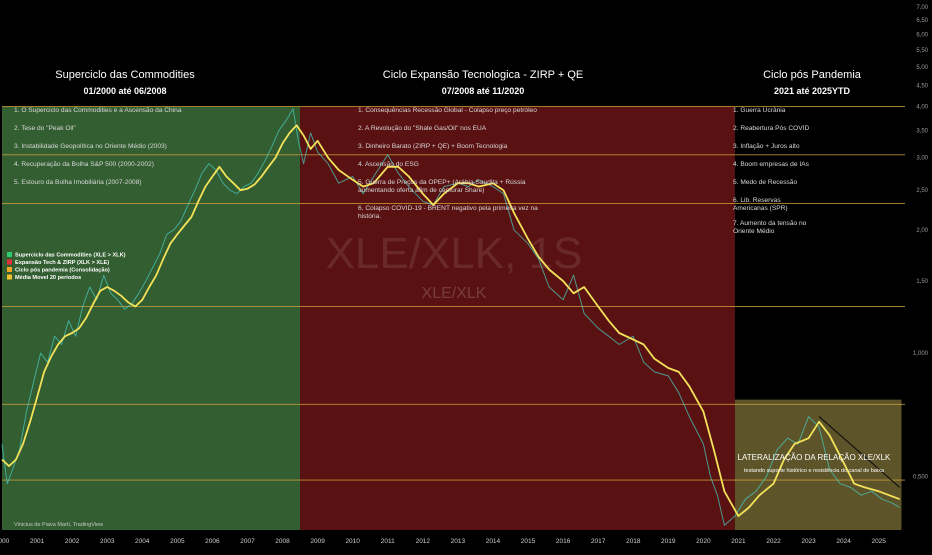  I want to click on x-tick-label: 2010, so click(352, 541).